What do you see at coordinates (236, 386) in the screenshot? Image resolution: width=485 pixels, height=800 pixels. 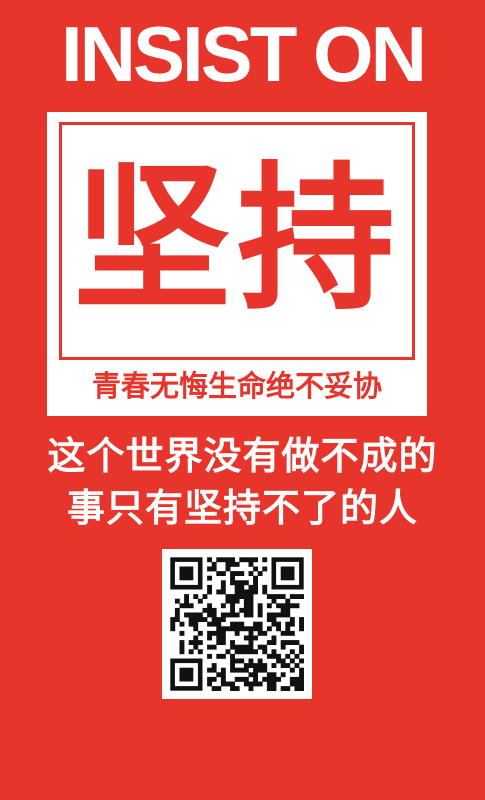 I see `card-subtitle: 青春无悔生命绝不妥协` at bounding box center [236, 386].